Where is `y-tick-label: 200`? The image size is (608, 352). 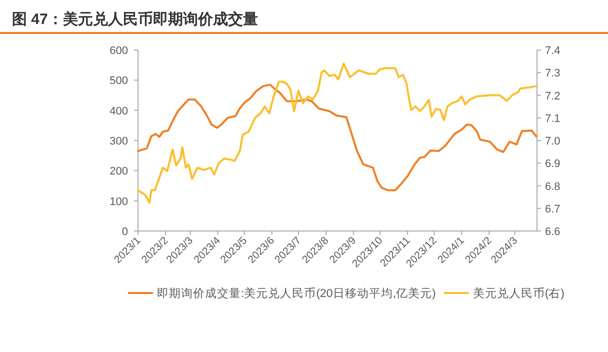 y-tick-label: 200 is located at coordinates (119, 172).